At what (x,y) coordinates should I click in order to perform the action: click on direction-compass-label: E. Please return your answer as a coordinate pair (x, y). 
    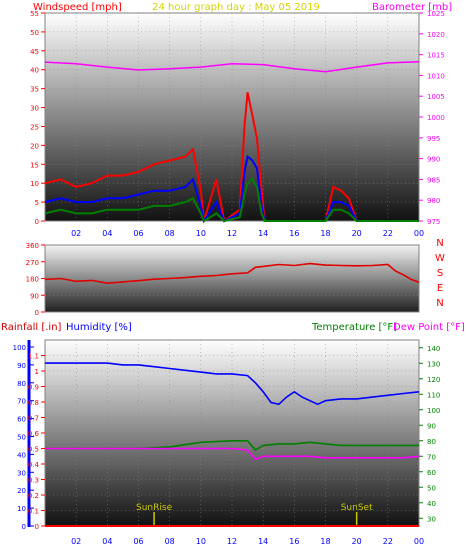
    Looking at the image, I should click on (440, 288).